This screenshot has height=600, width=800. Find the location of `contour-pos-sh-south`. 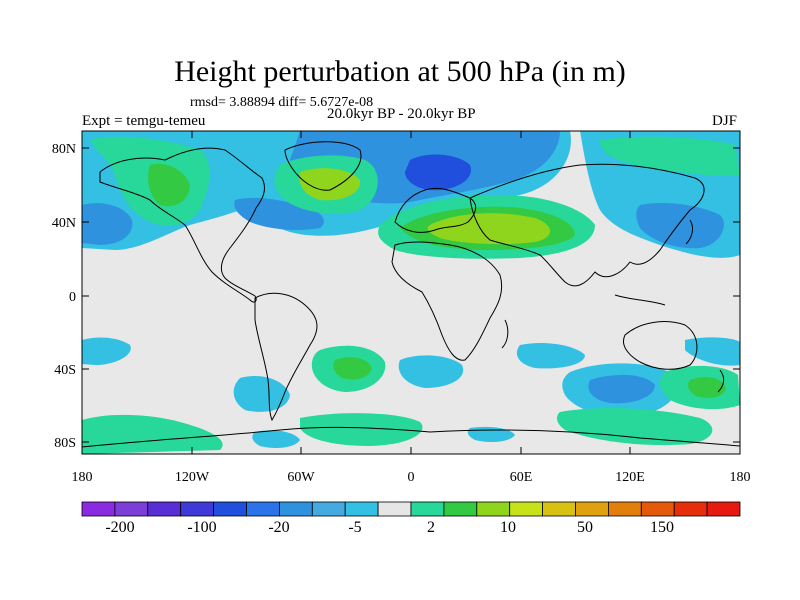

contour-pos-sh-south is located at coordinates (152, 434).